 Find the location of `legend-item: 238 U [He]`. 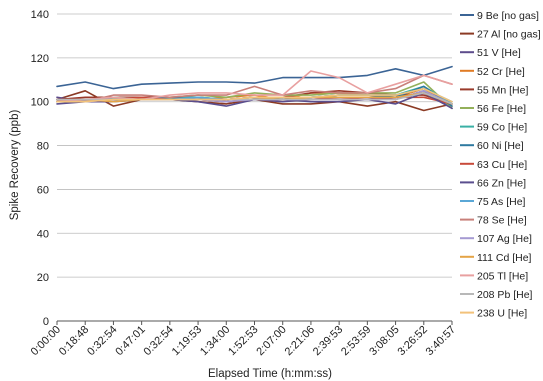

legend-item: 238 U [He] is located at coordinates (493, 314).